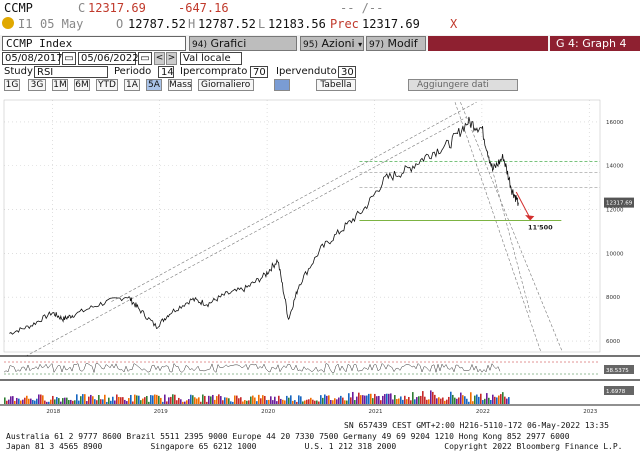 The width and height of the screenshot is (640, 452). What do you see at coordinates (180, 85) in the screenshot?
I see `range-max-button: Mass` at bounding box center [180, 85].